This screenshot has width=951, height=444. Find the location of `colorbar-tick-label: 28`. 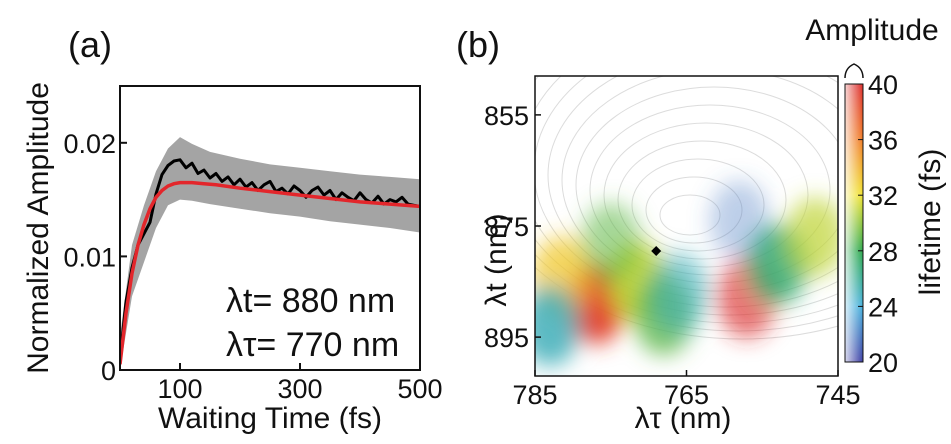

colorbar-tick-label: 28 is located at coordinates (883, 252).